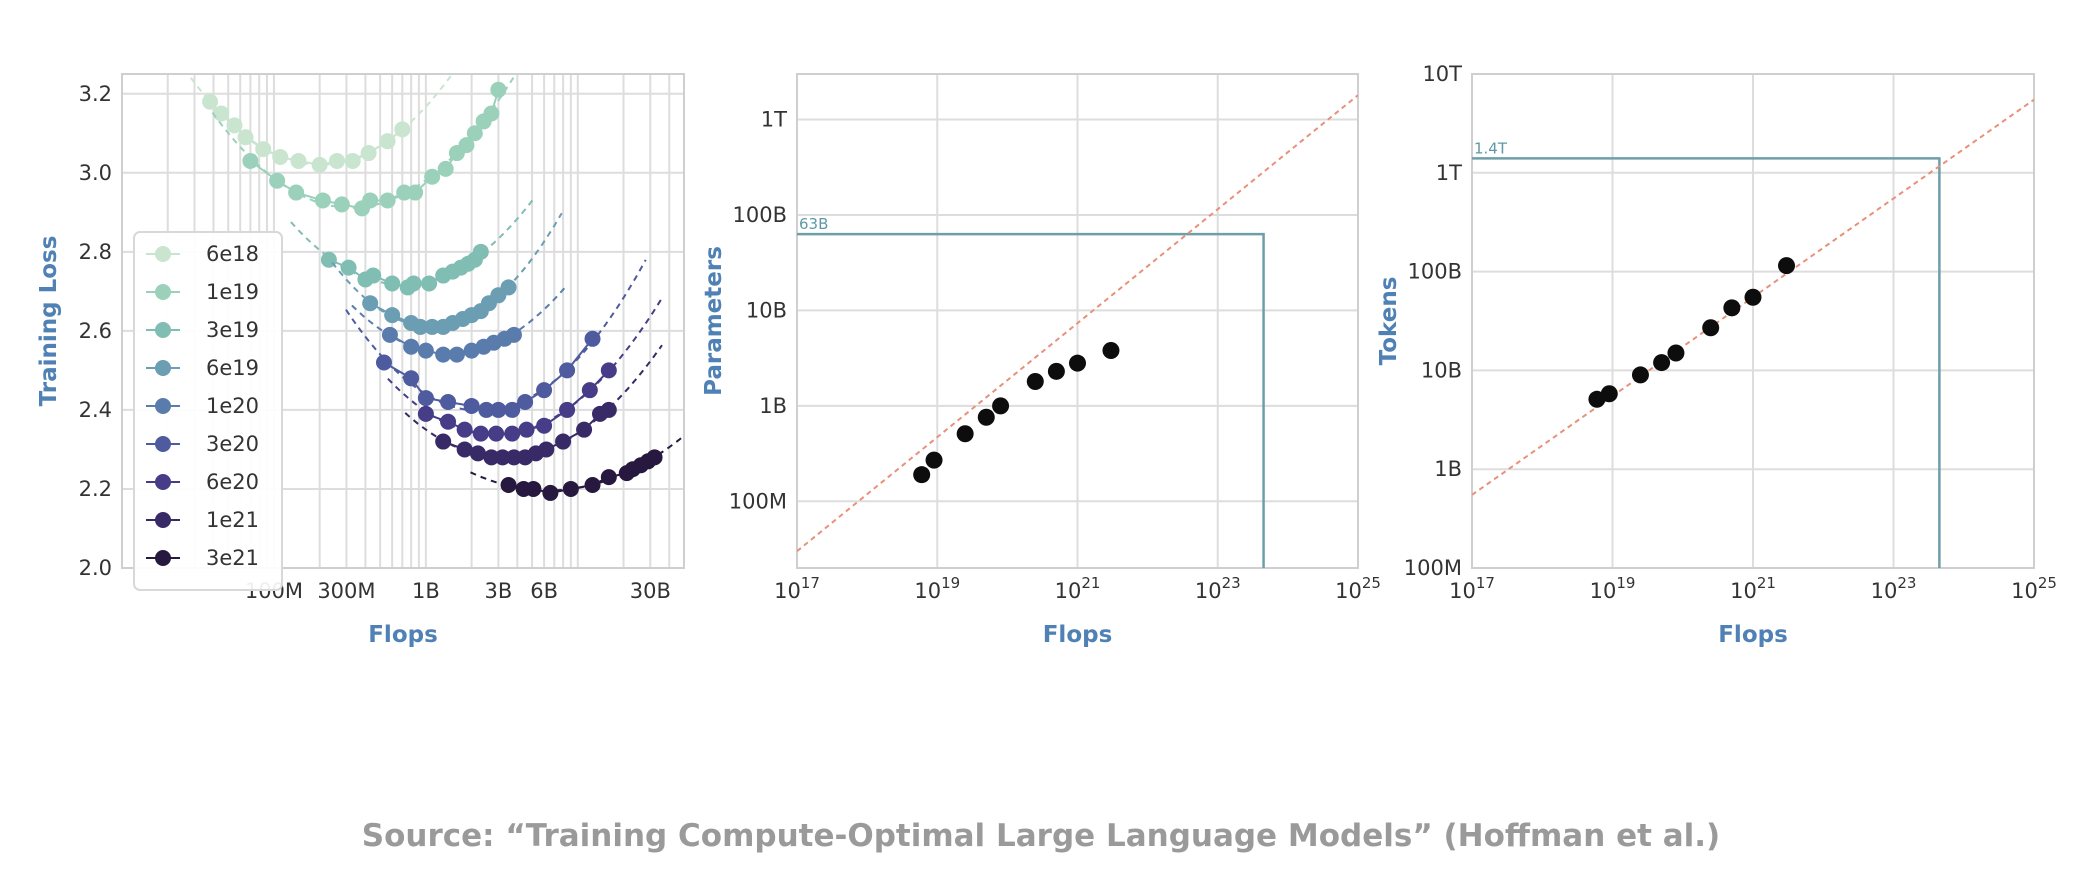  I want to click on legend-label: 1e20, so click(232, 406).